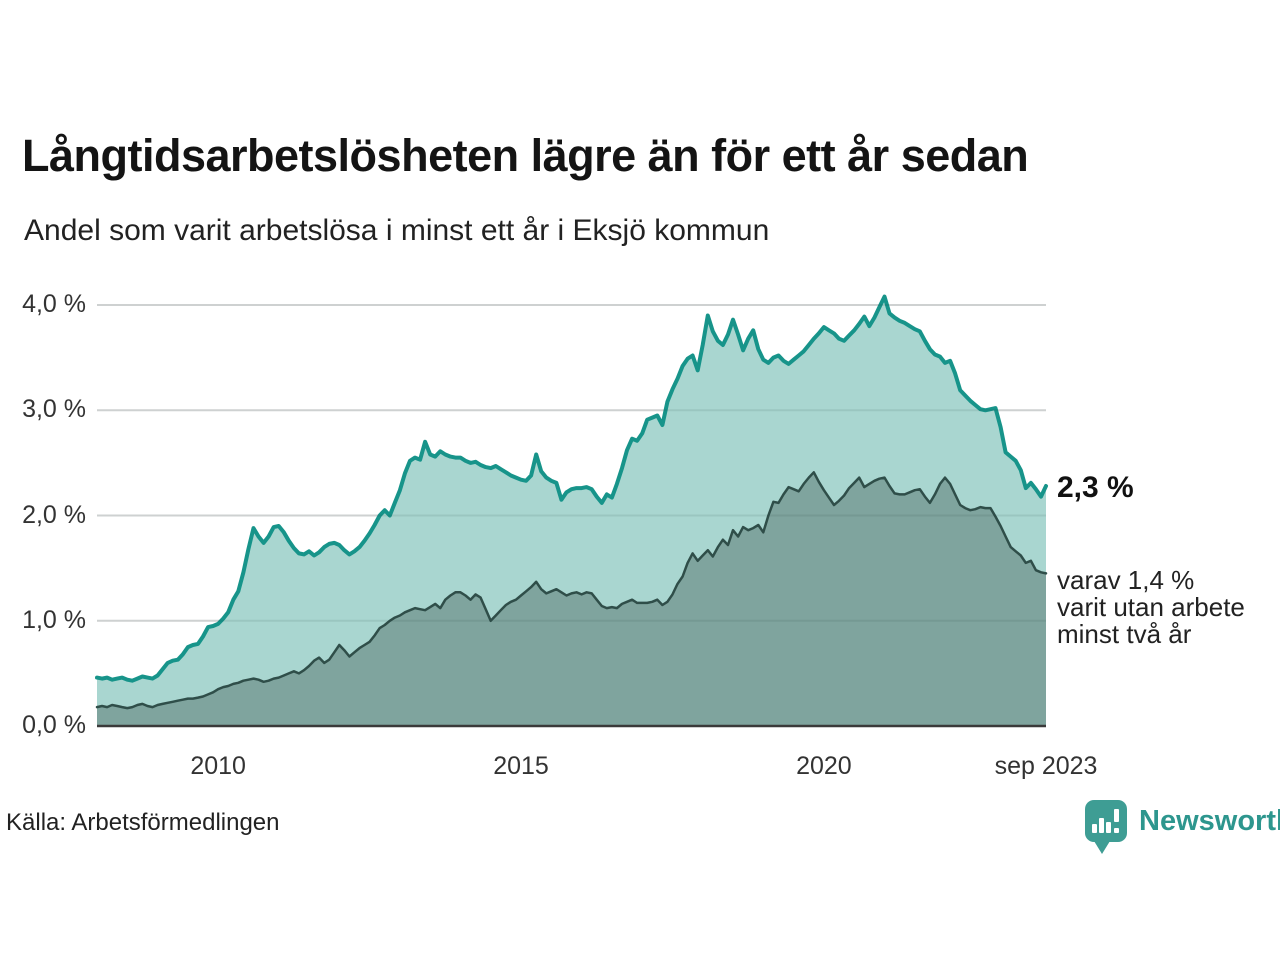  Describe the element at coordinates (824, 766) in the screenshot. I see `x-axis-tick-label: 2020` at that location.